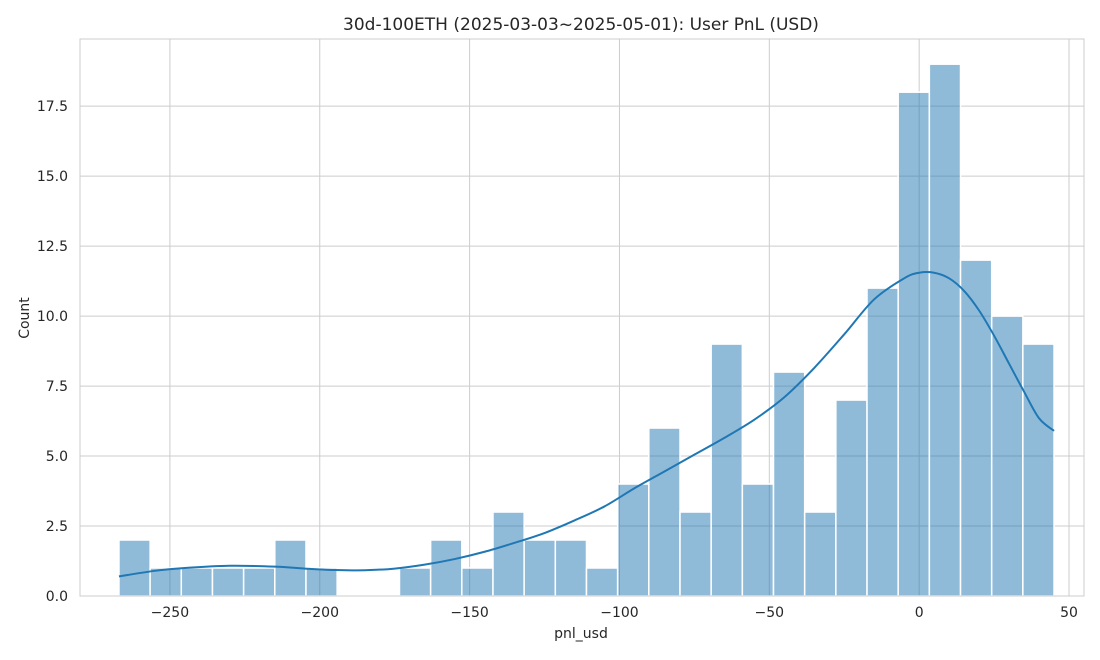  Describe the element at coordinates (52, 107) in the screenshot. I see `y-tick-label: 17.5` at that location.